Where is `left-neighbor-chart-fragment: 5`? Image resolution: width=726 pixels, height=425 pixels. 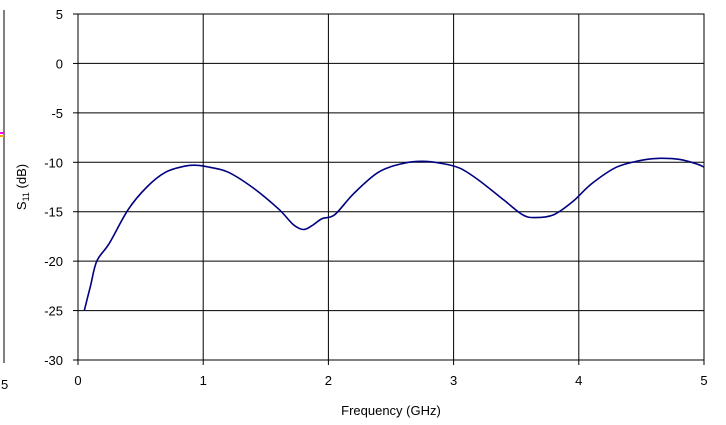
left-neighbor-chart-fragment: 5 is located at coordinates (4, 201).